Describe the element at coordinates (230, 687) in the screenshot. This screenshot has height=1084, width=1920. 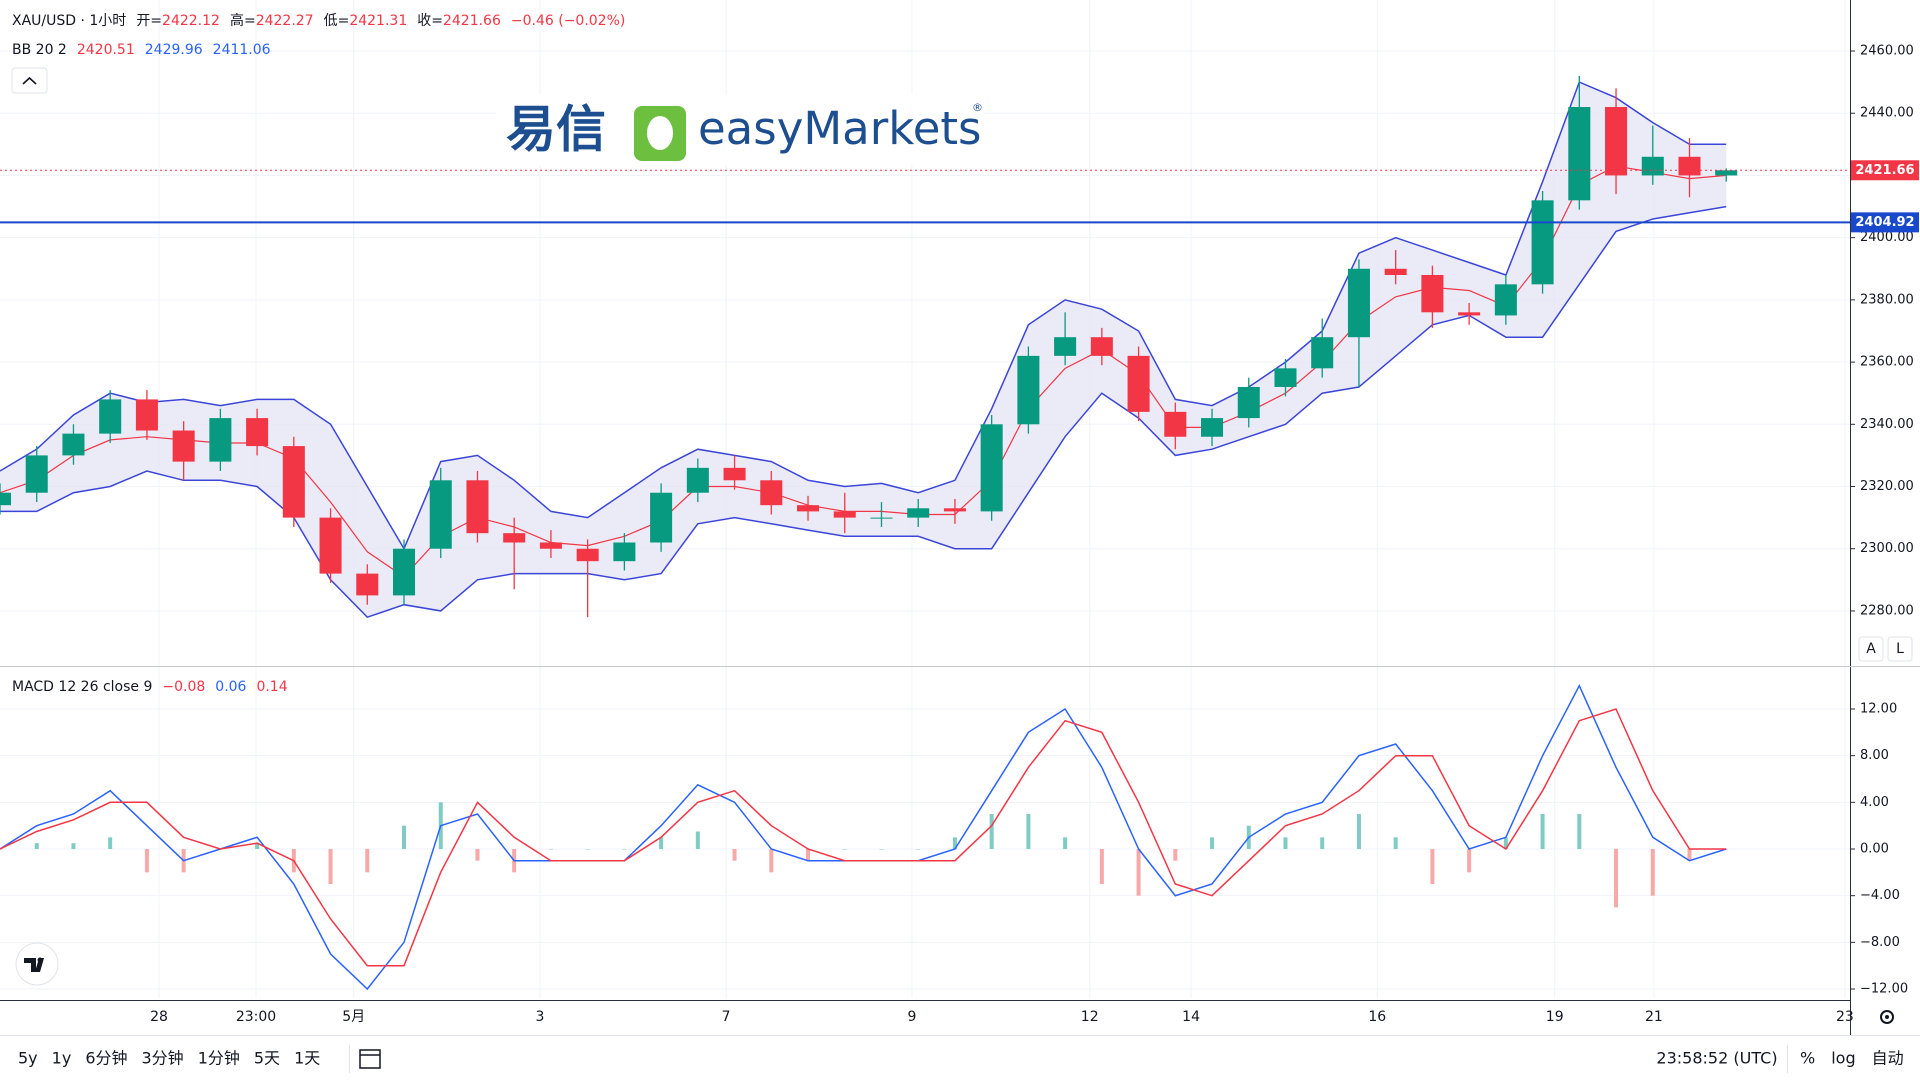
I see `macd-value: 0.06` at that location.